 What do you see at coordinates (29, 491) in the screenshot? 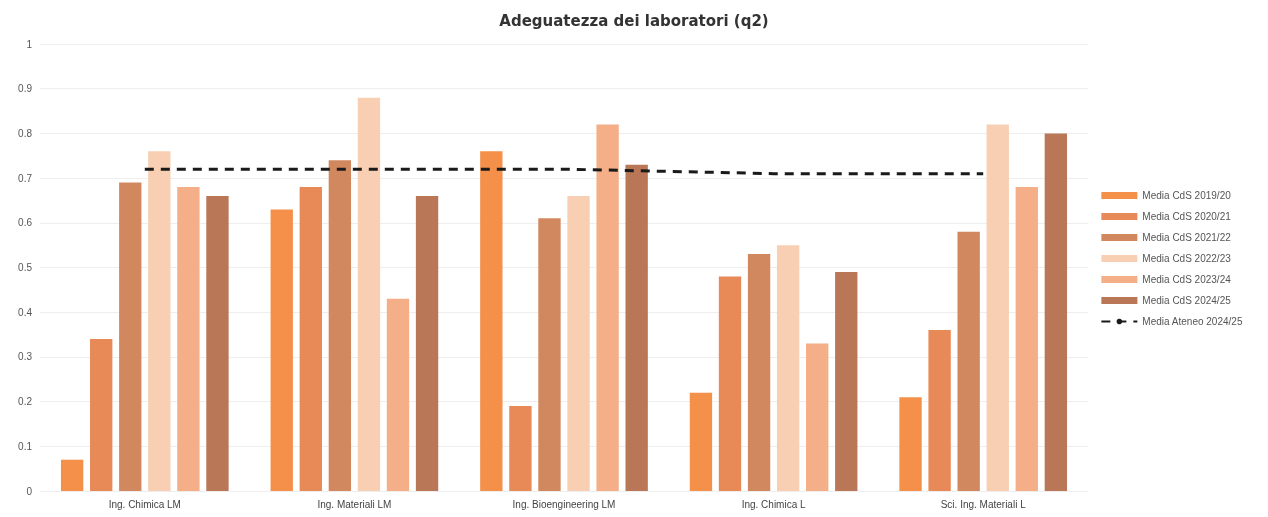
I see `y-tick-label: 0` at bounding box center [29, 491].